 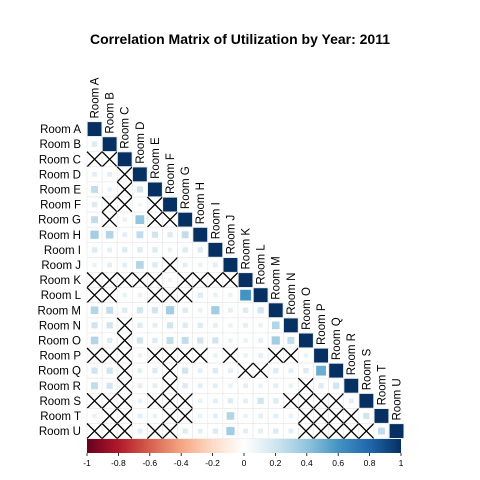 What do you see at coordinates (262, 264) in the screenshot?
I see `column-label: Room L` at bounding box center [262, 264].